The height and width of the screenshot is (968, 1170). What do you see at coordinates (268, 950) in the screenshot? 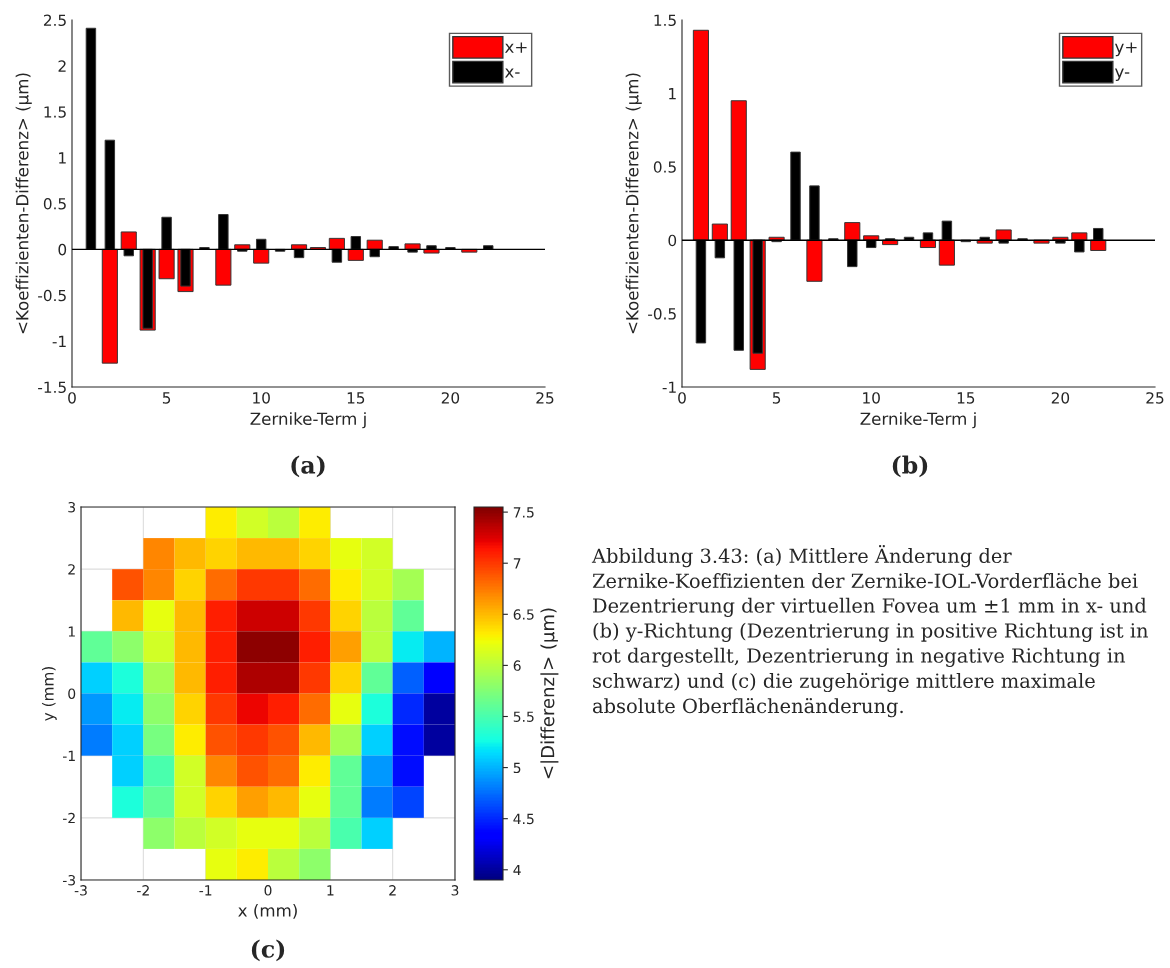
I see `text: (c)` at bounding box center [268, 950].